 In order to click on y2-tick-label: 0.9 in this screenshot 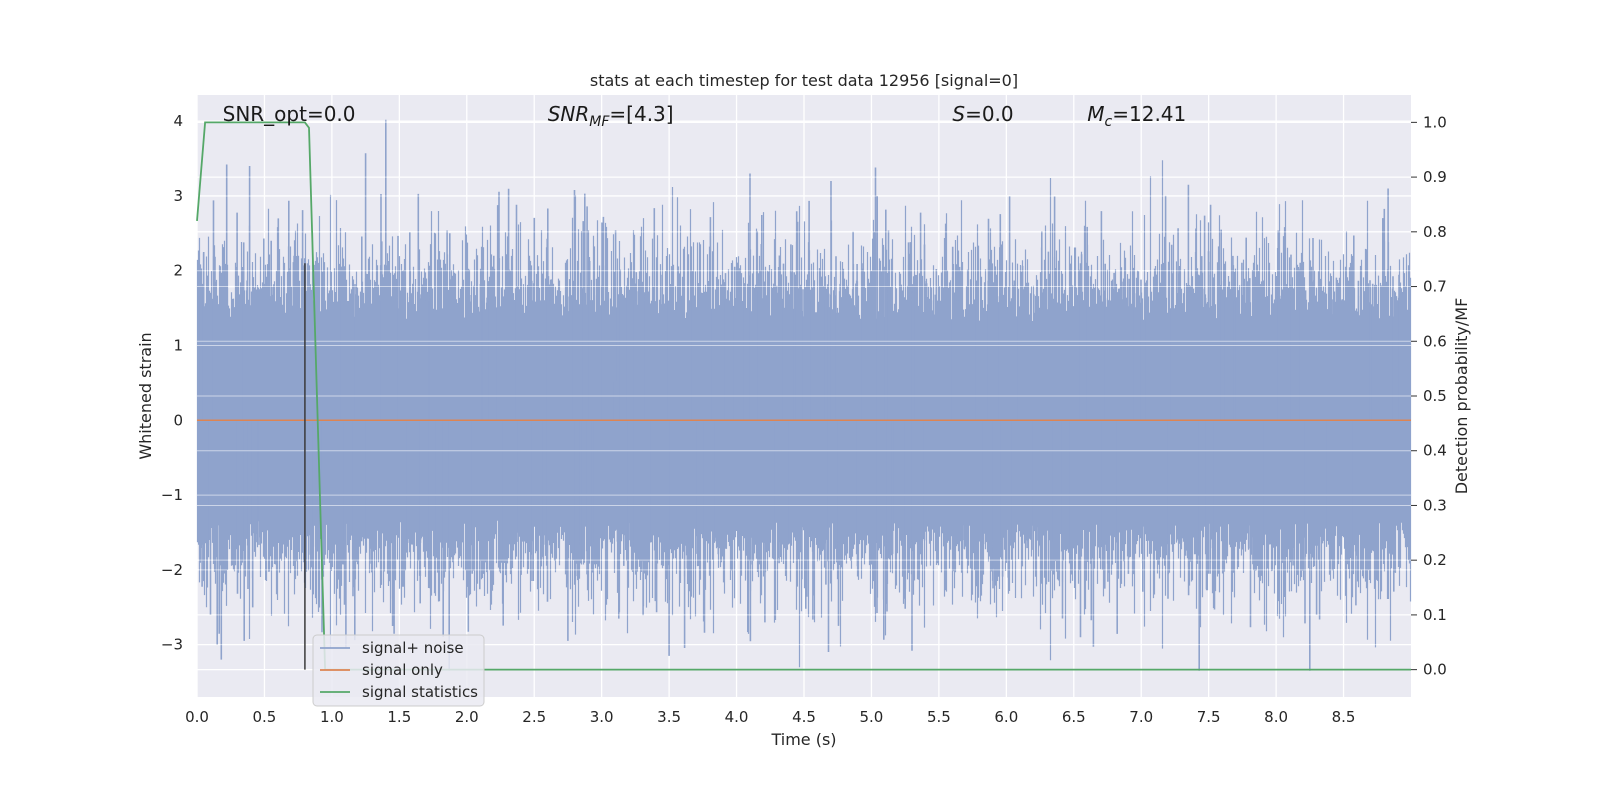, I will do `click(1435, 177)`.